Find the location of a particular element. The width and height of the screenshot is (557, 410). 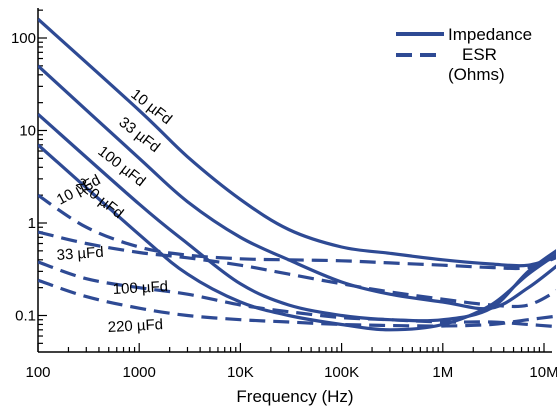

x-tick-label: 10K is located at coordinates (240, 372).